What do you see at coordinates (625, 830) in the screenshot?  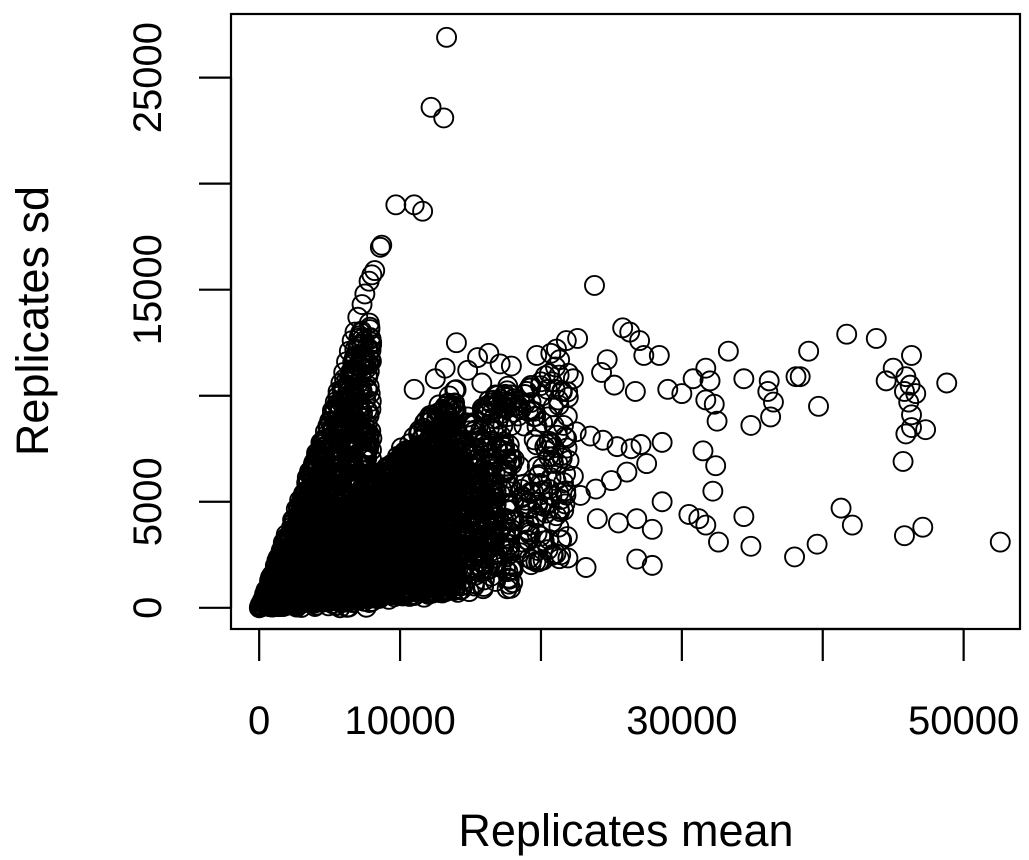 I see `x-axis-title: Replicates mean` at bounding box center [625, 830].